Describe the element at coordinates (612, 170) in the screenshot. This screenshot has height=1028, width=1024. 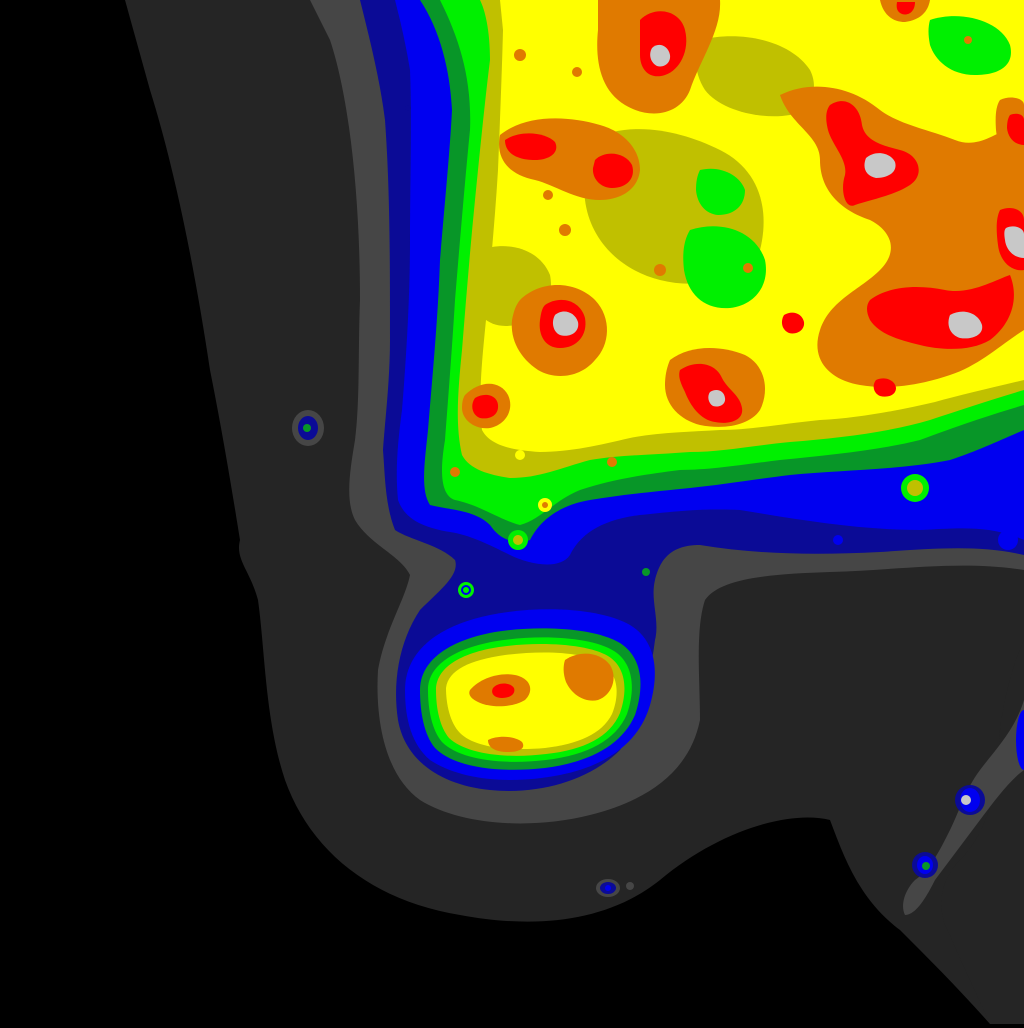
I see `contour-level-11-red-b` at that location.